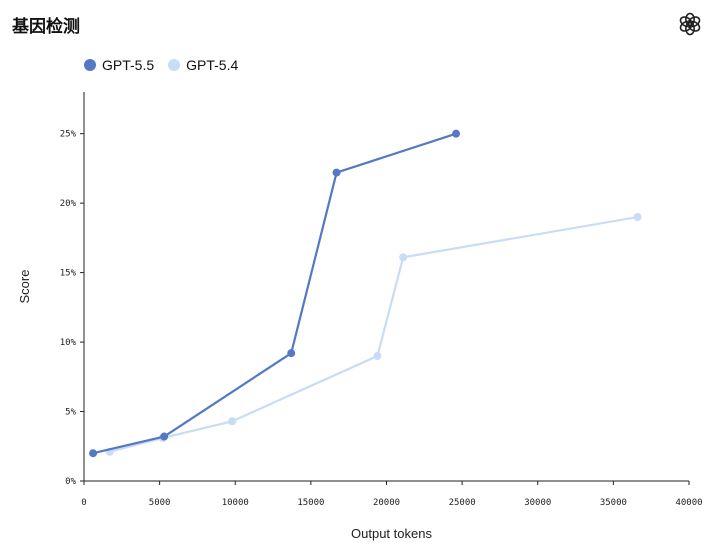 Image resolution: width=713 pixels, height=543 pixels. I want to click on x-tick-label: 0, so click(83, 503).